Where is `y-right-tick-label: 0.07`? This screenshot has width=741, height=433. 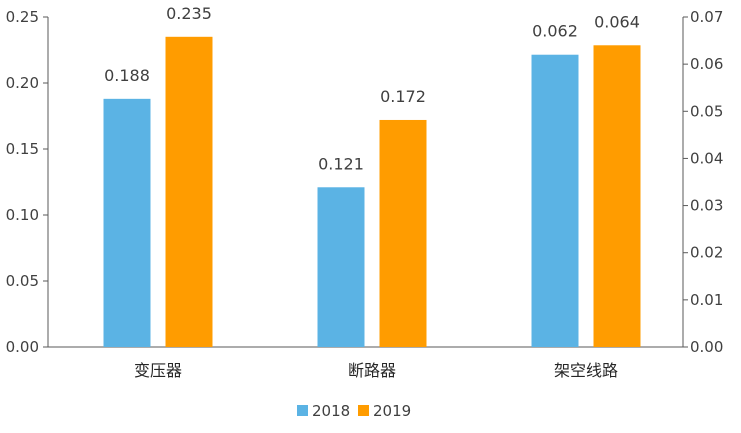 y-right-tick-label: 0.07 is located at coordinates (706, 17).